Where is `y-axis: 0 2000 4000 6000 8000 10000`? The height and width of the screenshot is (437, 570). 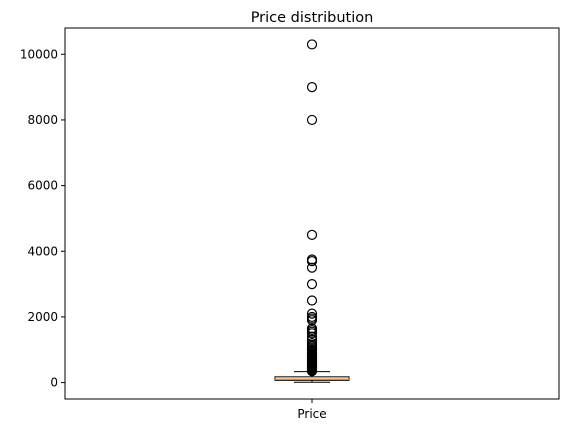 y-axis: 0 2000 4000 6000 8000 10000 is located at coordinates (42, 218).